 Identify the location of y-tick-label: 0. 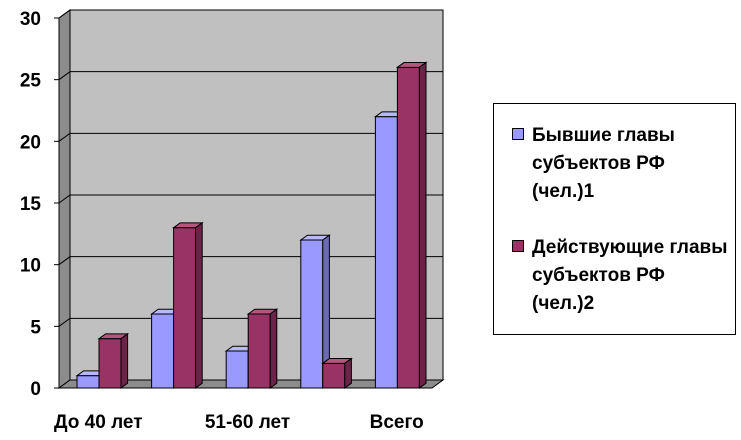
(35, 389).